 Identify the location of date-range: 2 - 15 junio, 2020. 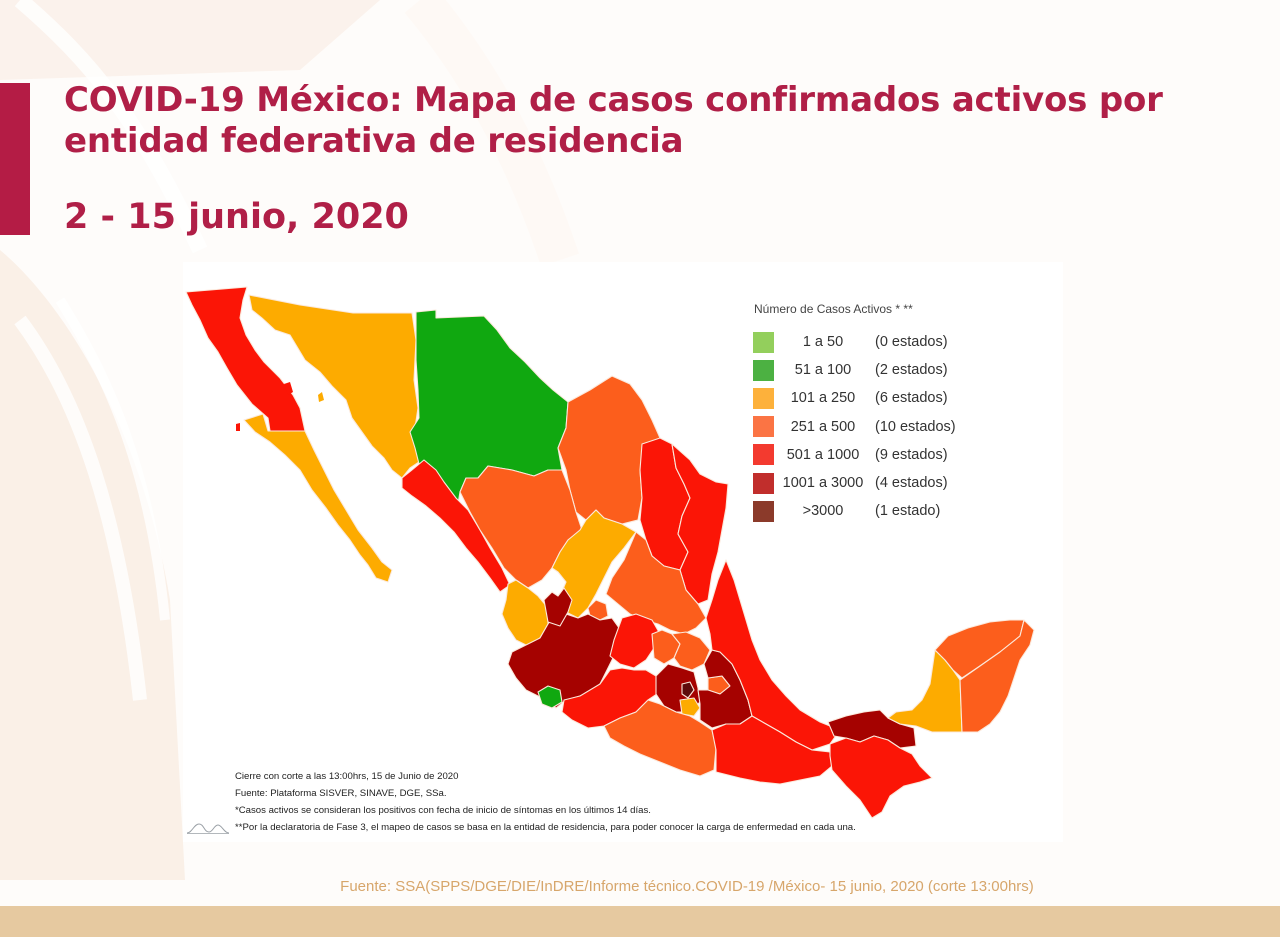
(236, 217).